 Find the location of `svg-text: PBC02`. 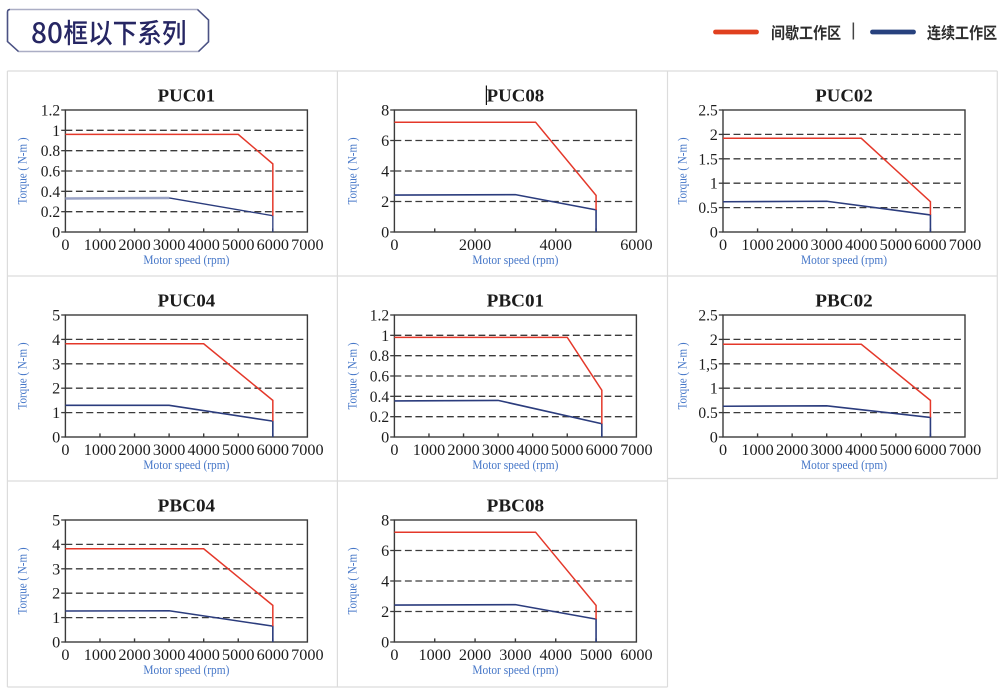

svg-text: PBC02 is located at coordinates (844, 301).